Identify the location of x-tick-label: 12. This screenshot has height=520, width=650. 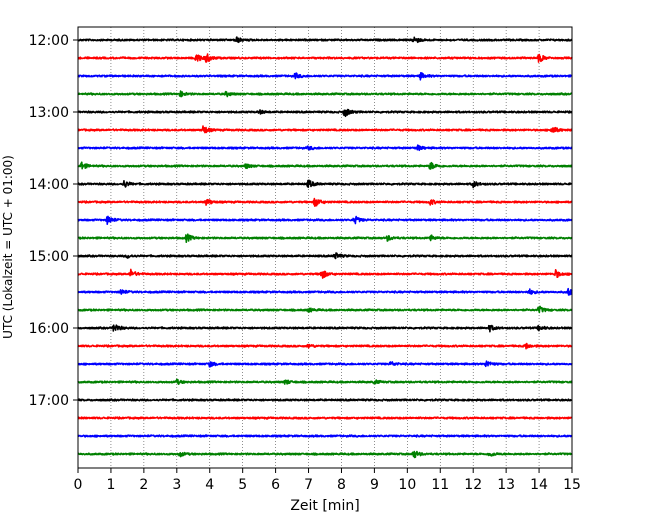
(473, 485).